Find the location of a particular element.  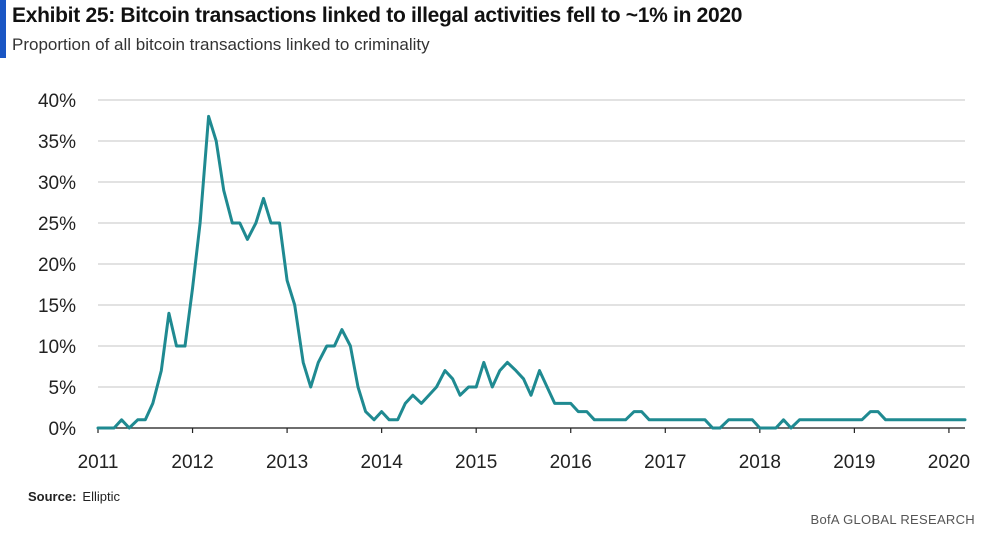

x-axis-labels: 2011 2012 2013 2014 2015 2016 2017 2018 2019 2020 is located at coordinates (524, 450).